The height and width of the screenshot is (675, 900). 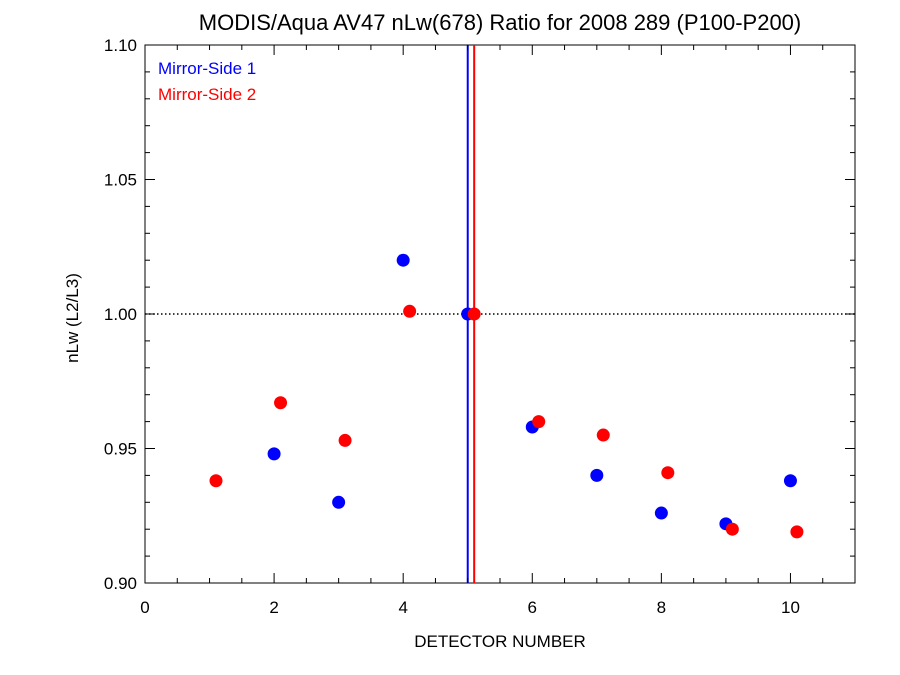 What do you see at coordinates (120, 180) in the screenshot?
I see `y-tick-label-1.05: 1.05` at bounding box center [120, 180].